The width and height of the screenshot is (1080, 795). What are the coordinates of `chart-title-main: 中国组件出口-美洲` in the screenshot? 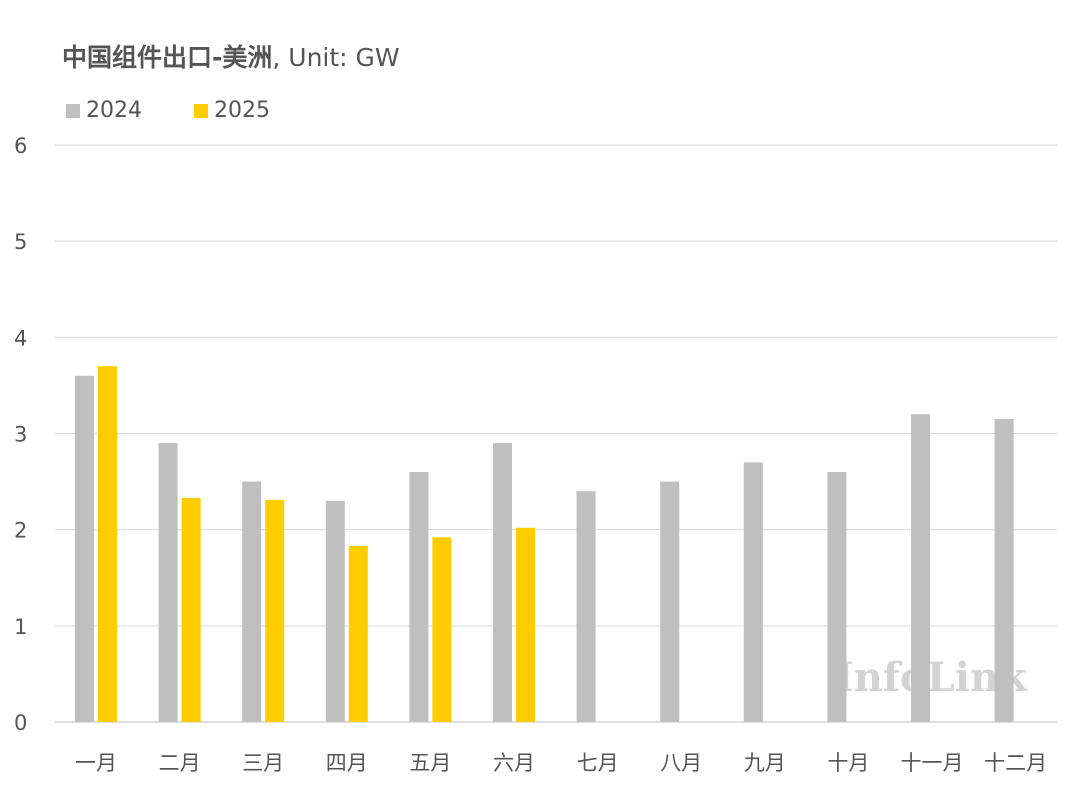 It's located at (167, 57).